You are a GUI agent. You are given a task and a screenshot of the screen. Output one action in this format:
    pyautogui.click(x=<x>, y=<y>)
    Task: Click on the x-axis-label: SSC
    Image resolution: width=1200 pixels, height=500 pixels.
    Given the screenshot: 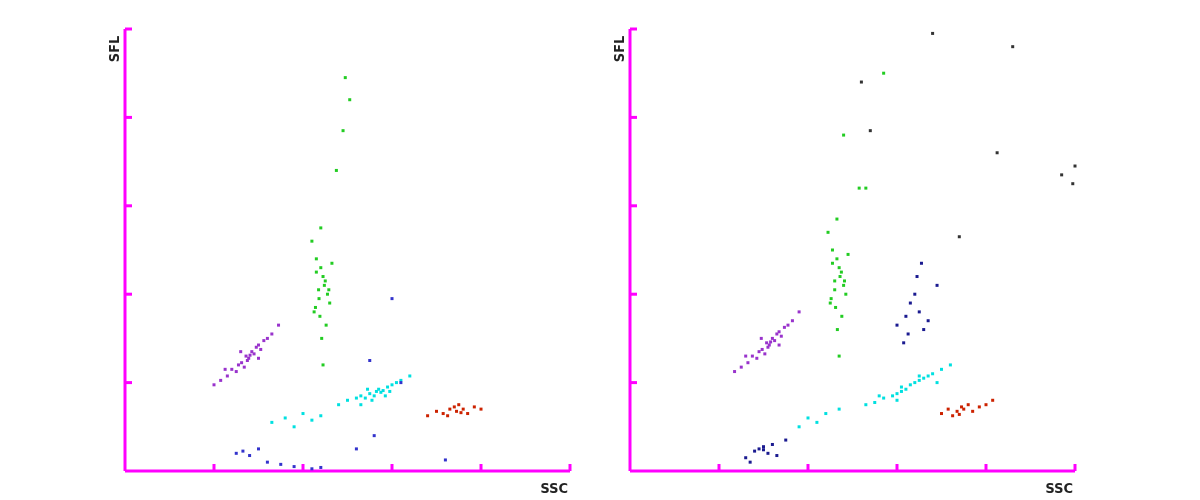 What is the action you would take?
    pyautogui.click(x=554, y=489)
    